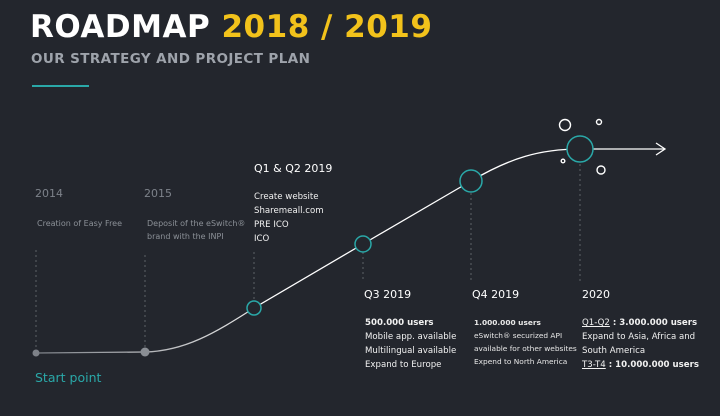 The width and height of the screenshot is (720, 416). Describe the element at coordinates (196, 223) in the screenshot. I see `milestone-2015-line: Deposit of the eSwitch®` at that location.